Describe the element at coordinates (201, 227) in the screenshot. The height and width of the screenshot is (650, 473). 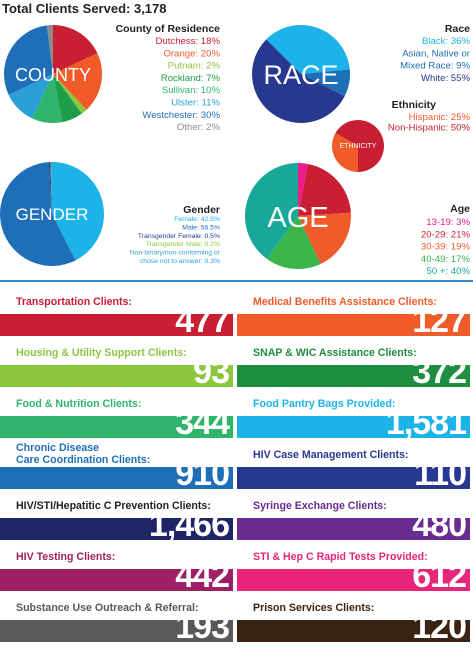
I see `legend-entry: Male: 56.5%` at that location.